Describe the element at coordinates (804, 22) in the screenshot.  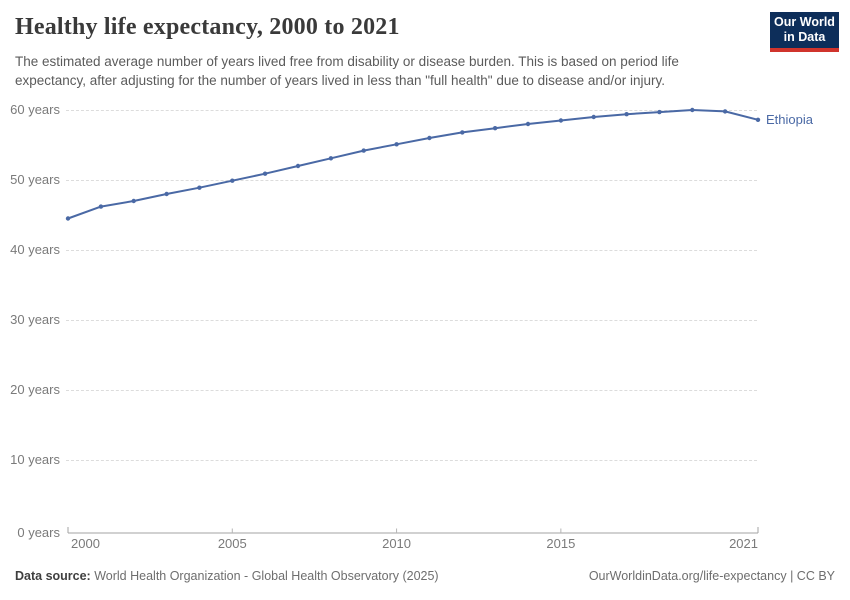
I see `owid-logo-line1: Our World` at that location.